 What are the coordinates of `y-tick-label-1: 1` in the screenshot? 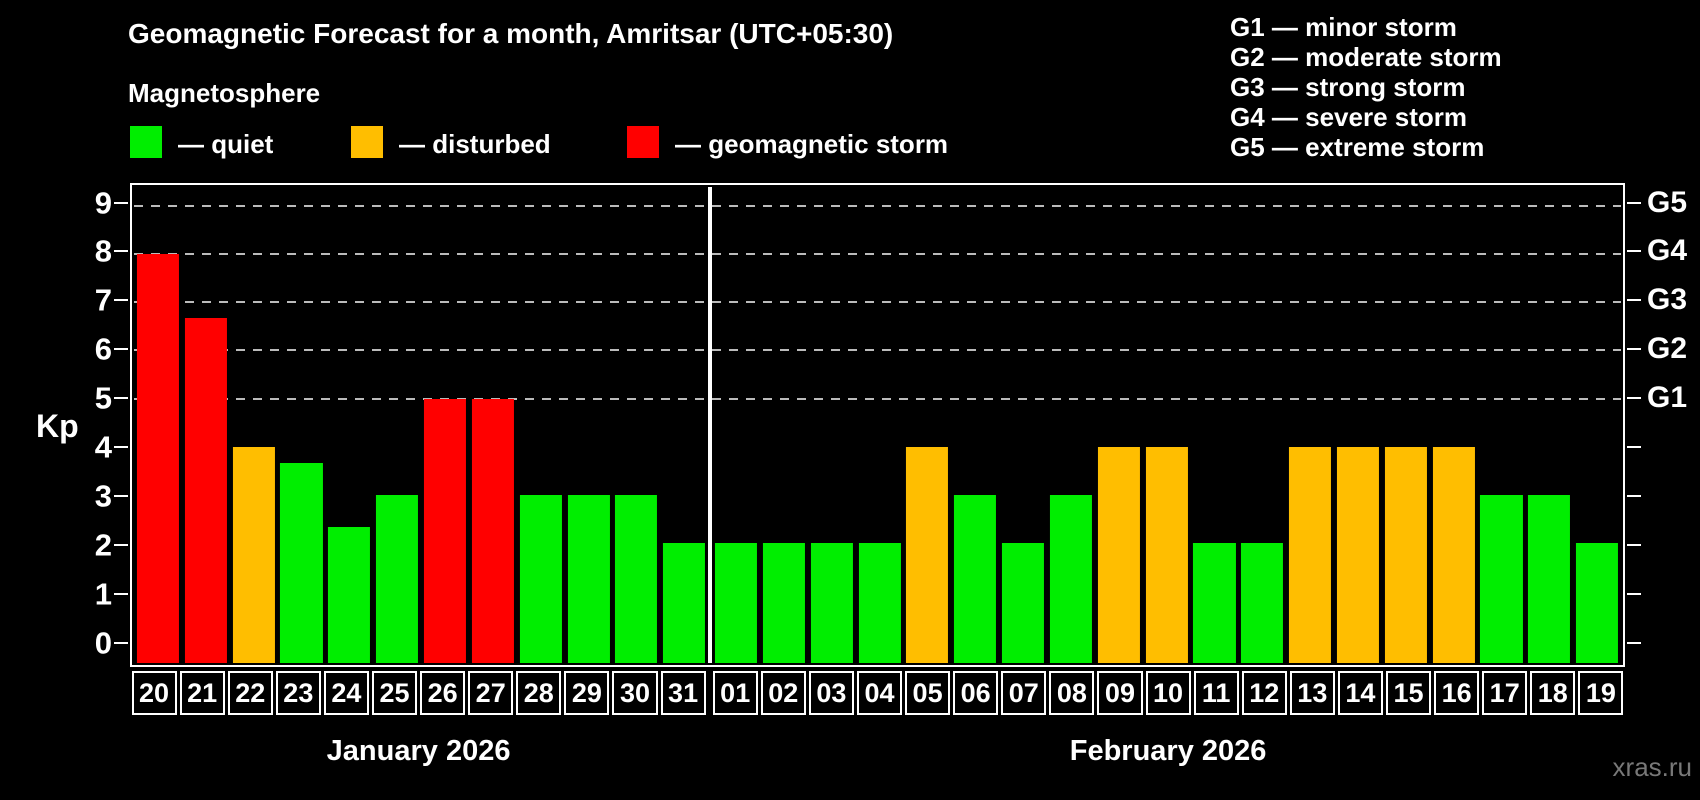 It's located at (103, 594).